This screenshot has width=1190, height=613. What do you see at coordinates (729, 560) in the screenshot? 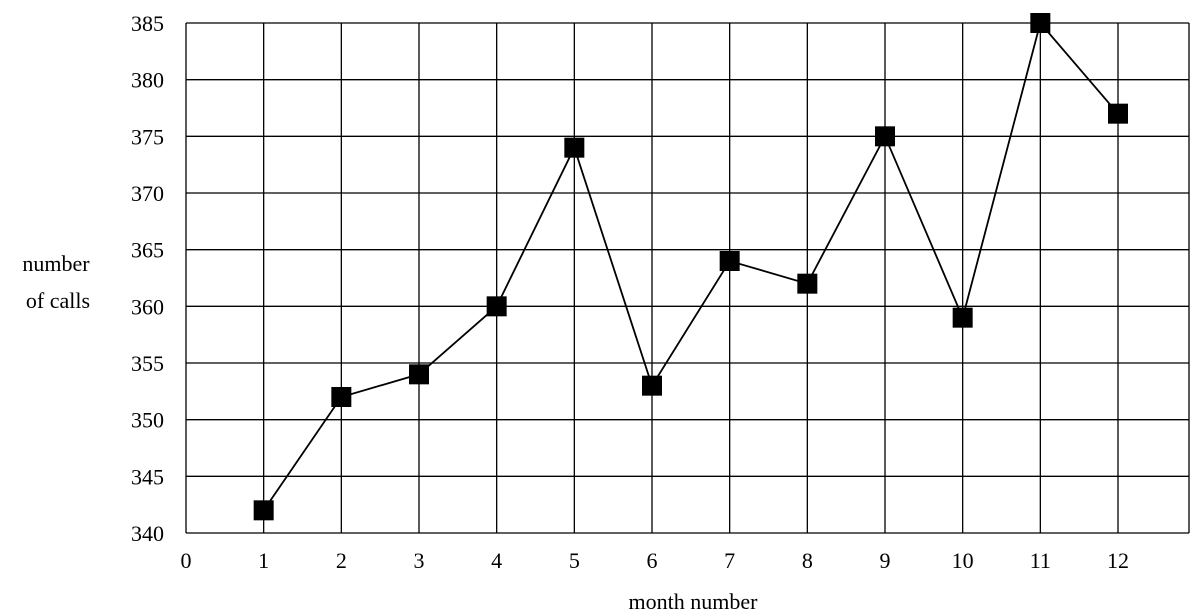
I see `x-tick-label-7: 7` at bounding box center [729, 560].